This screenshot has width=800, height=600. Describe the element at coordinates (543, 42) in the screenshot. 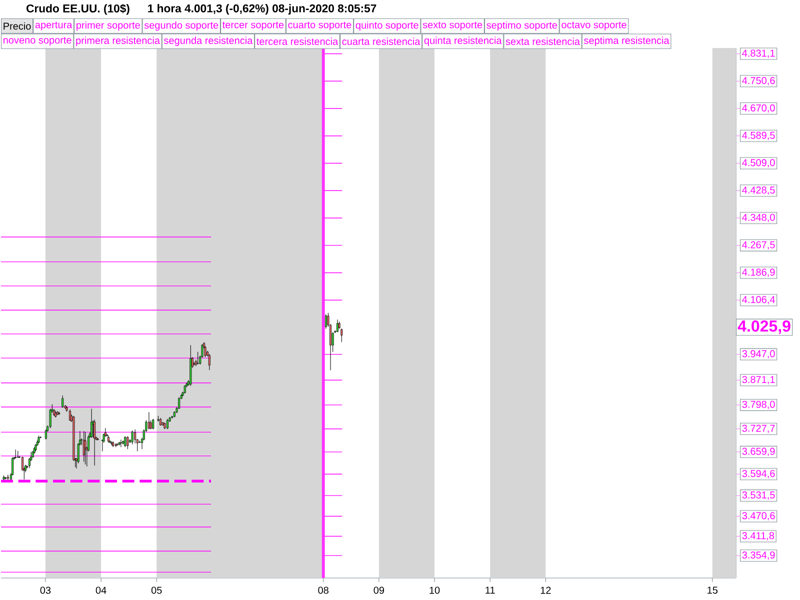

I see `text: sexta resistencia` at that location.